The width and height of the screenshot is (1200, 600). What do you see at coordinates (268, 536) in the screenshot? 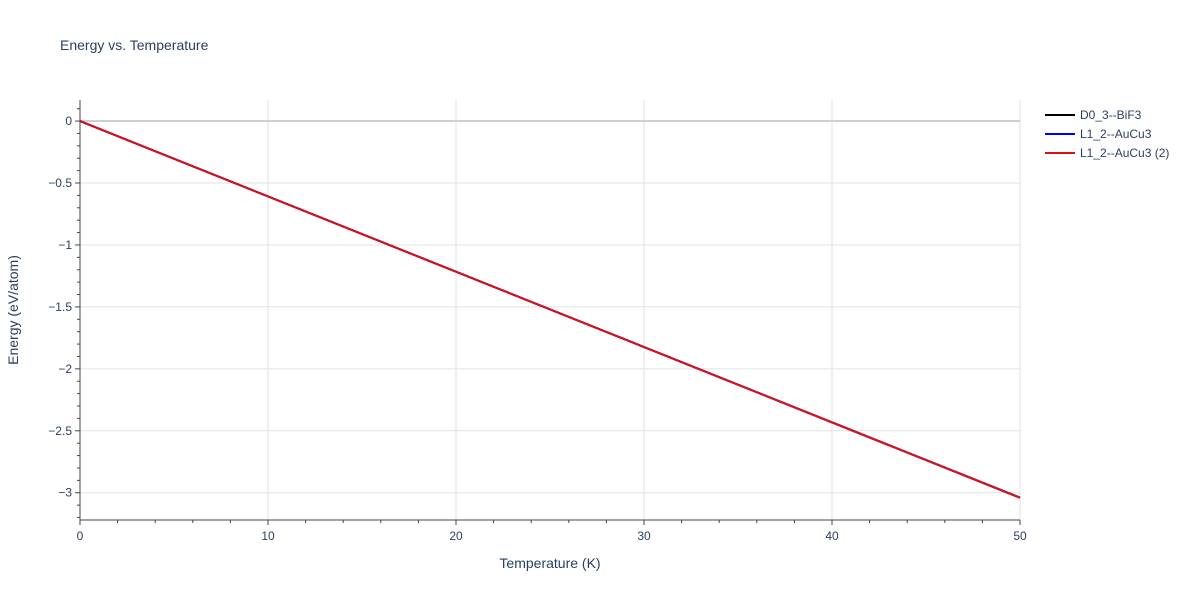
I see `x-tick-label: 10` at bounding box center [268, 536].